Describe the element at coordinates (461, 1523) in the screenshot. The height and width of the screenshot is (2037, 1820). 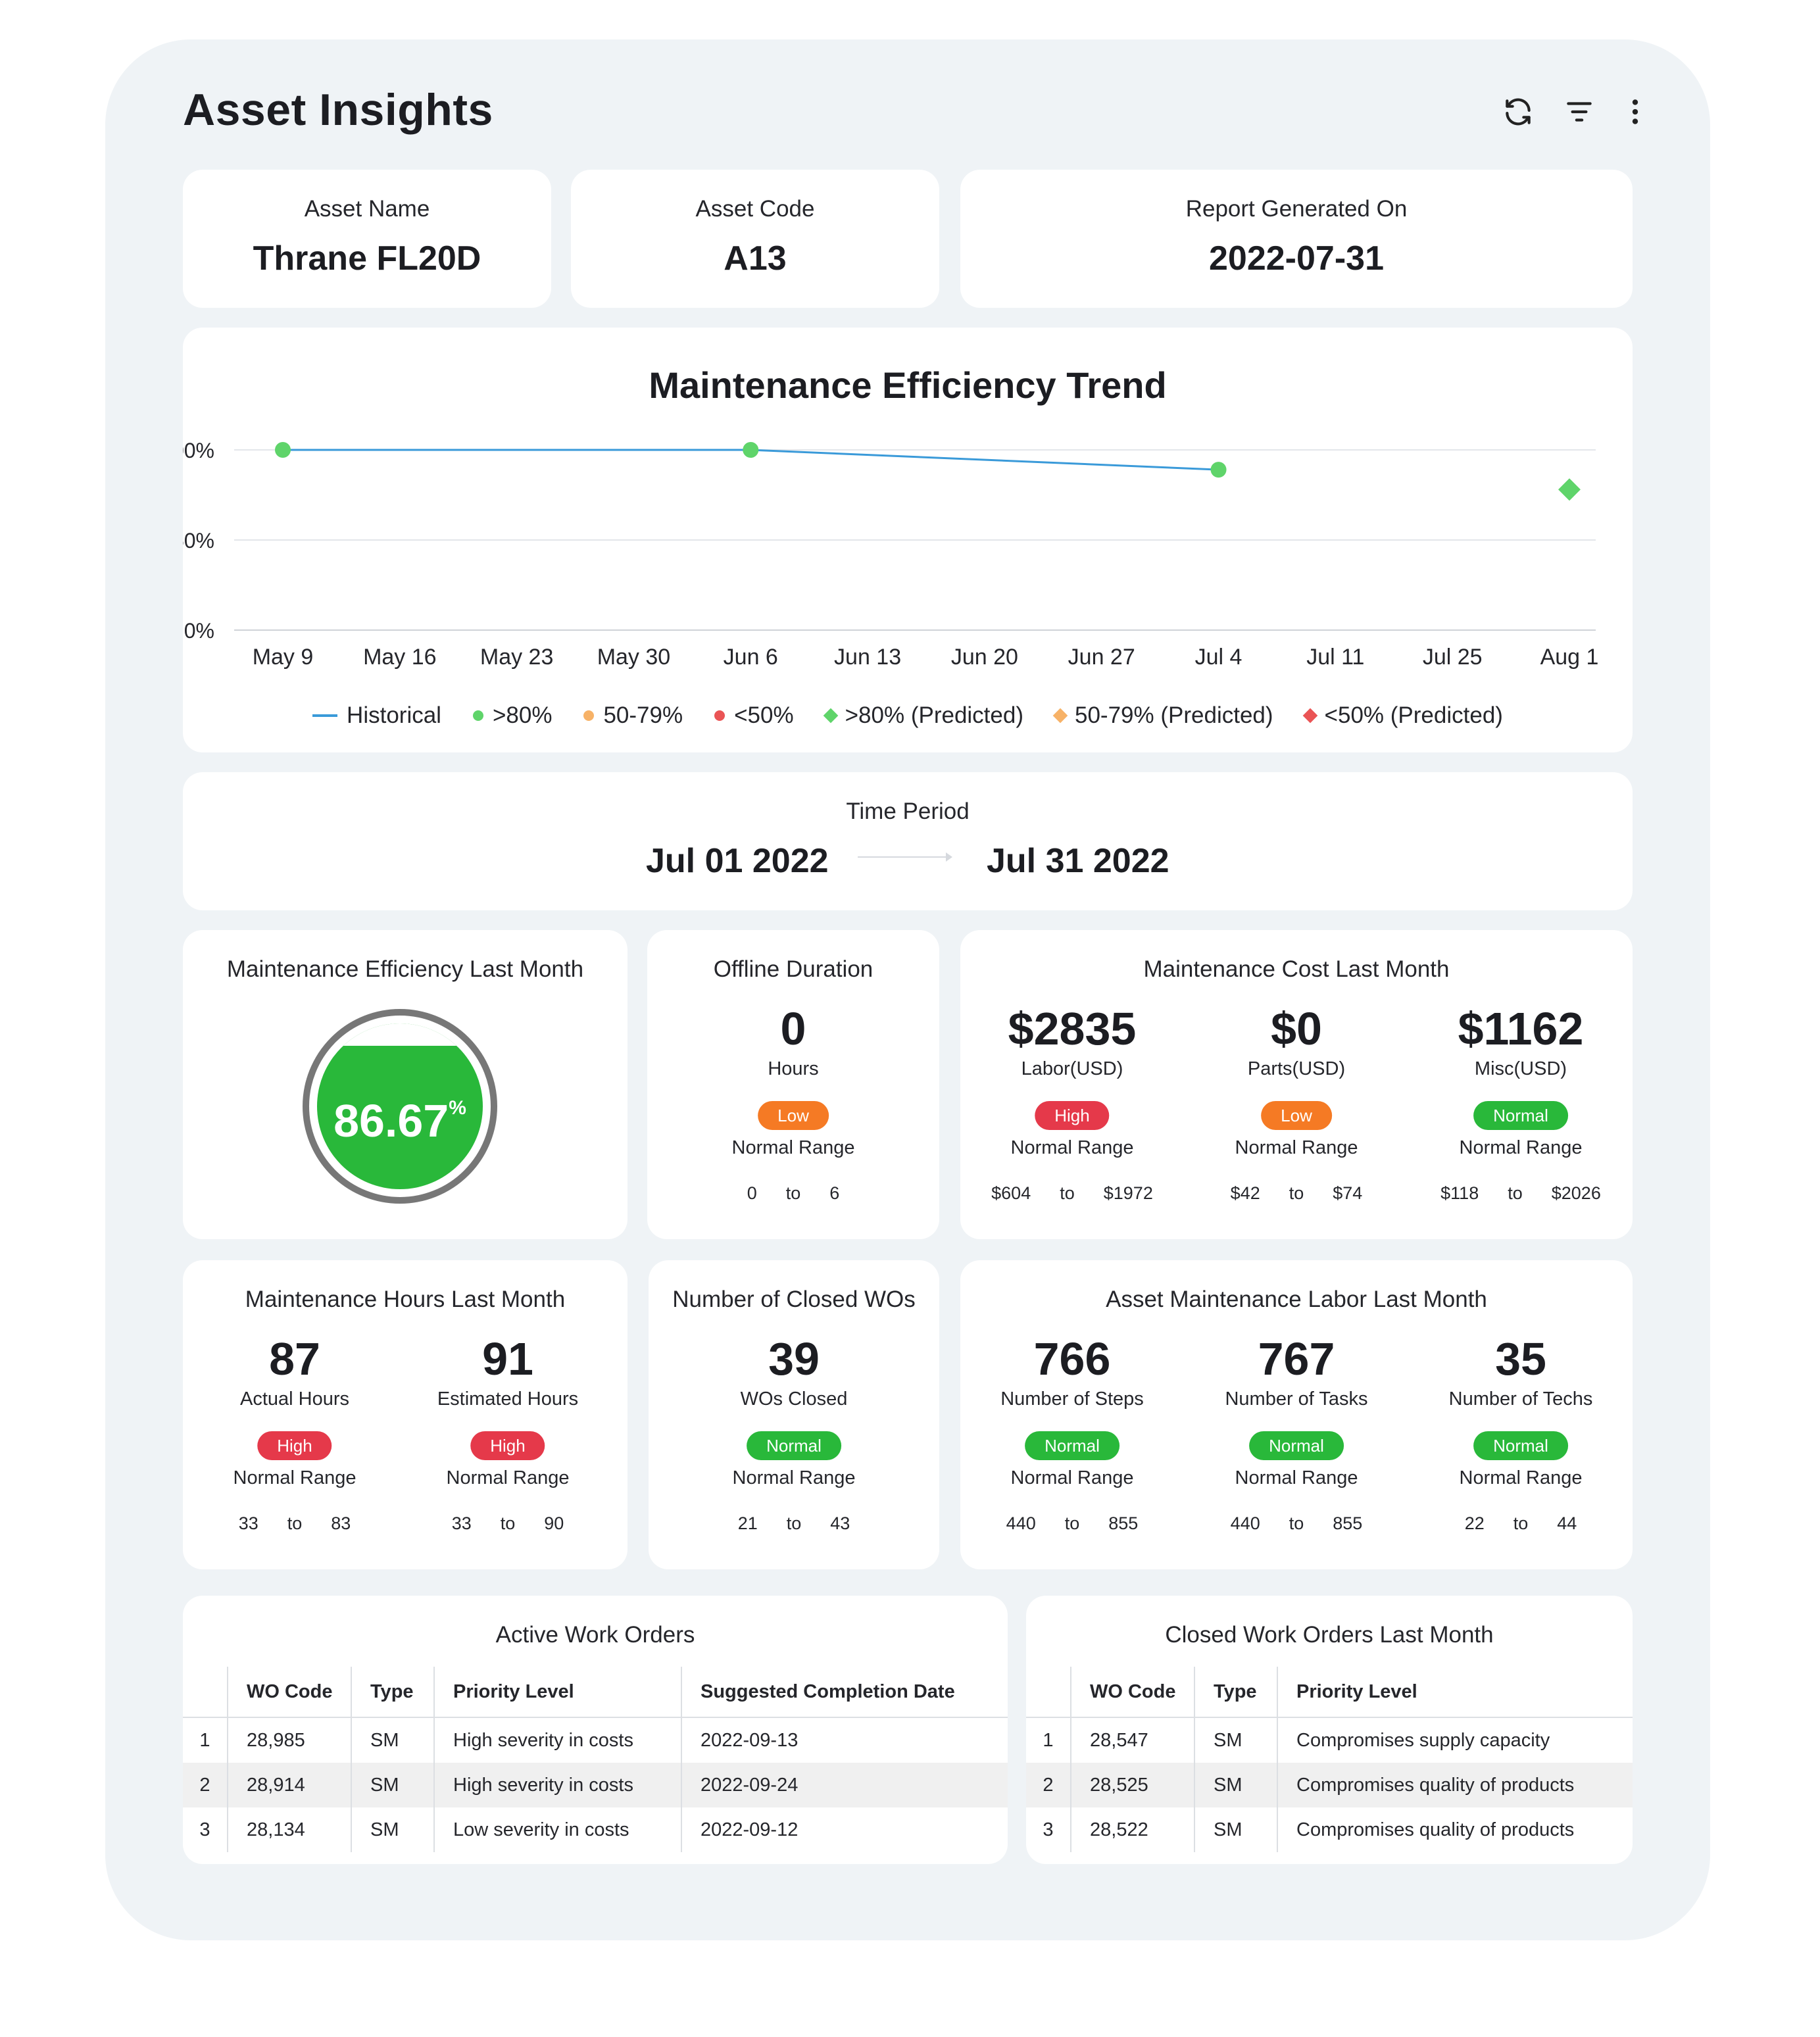
I see `range-min: 33` at that location.